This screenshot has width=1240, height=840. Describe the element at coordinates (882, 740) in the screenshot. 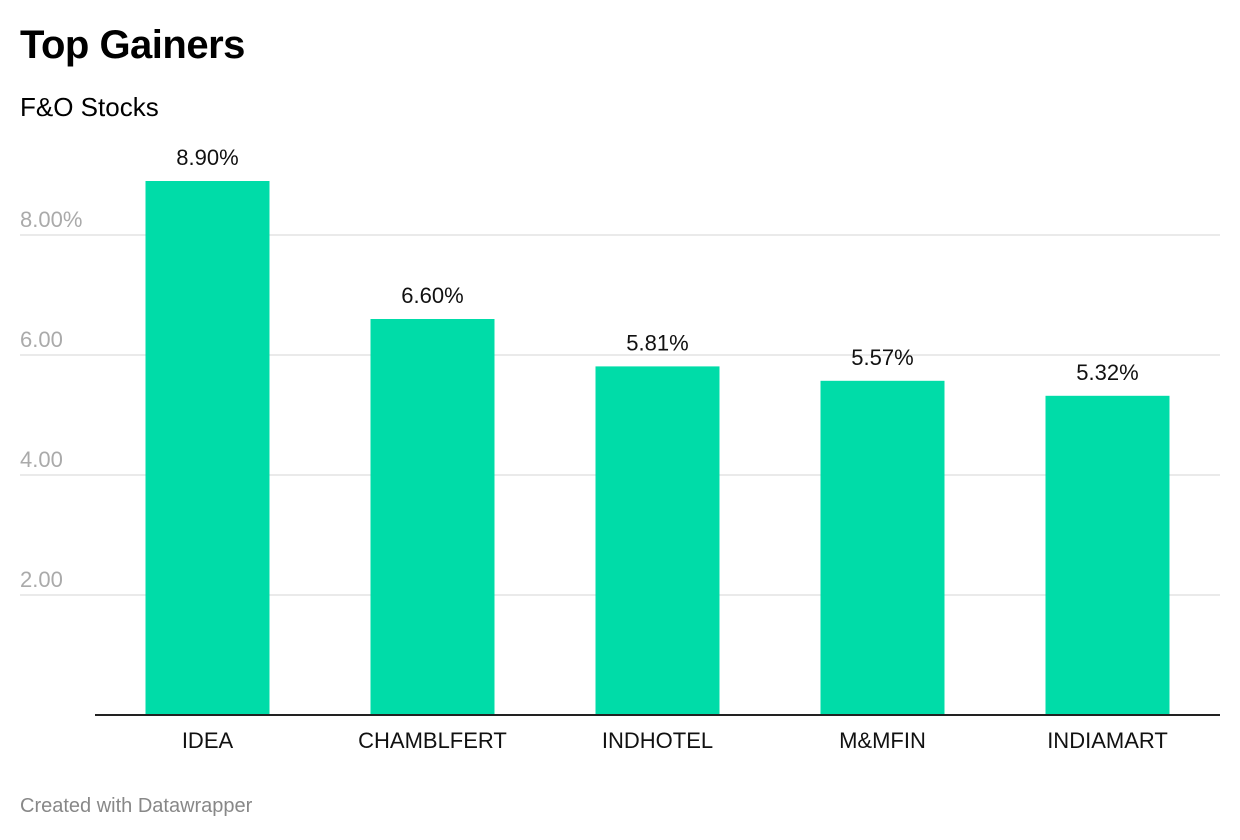

I see `category-label: M&MFIN` at that location.